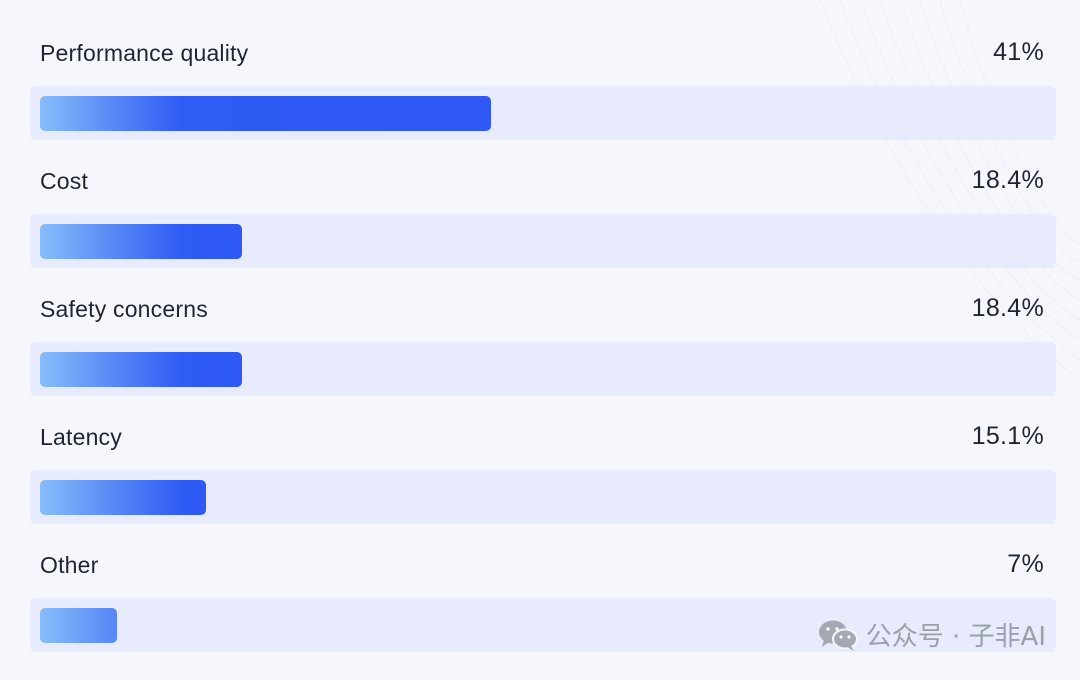  I want to click on watermark: 公众号 · 子非AI, so click(932, 634).